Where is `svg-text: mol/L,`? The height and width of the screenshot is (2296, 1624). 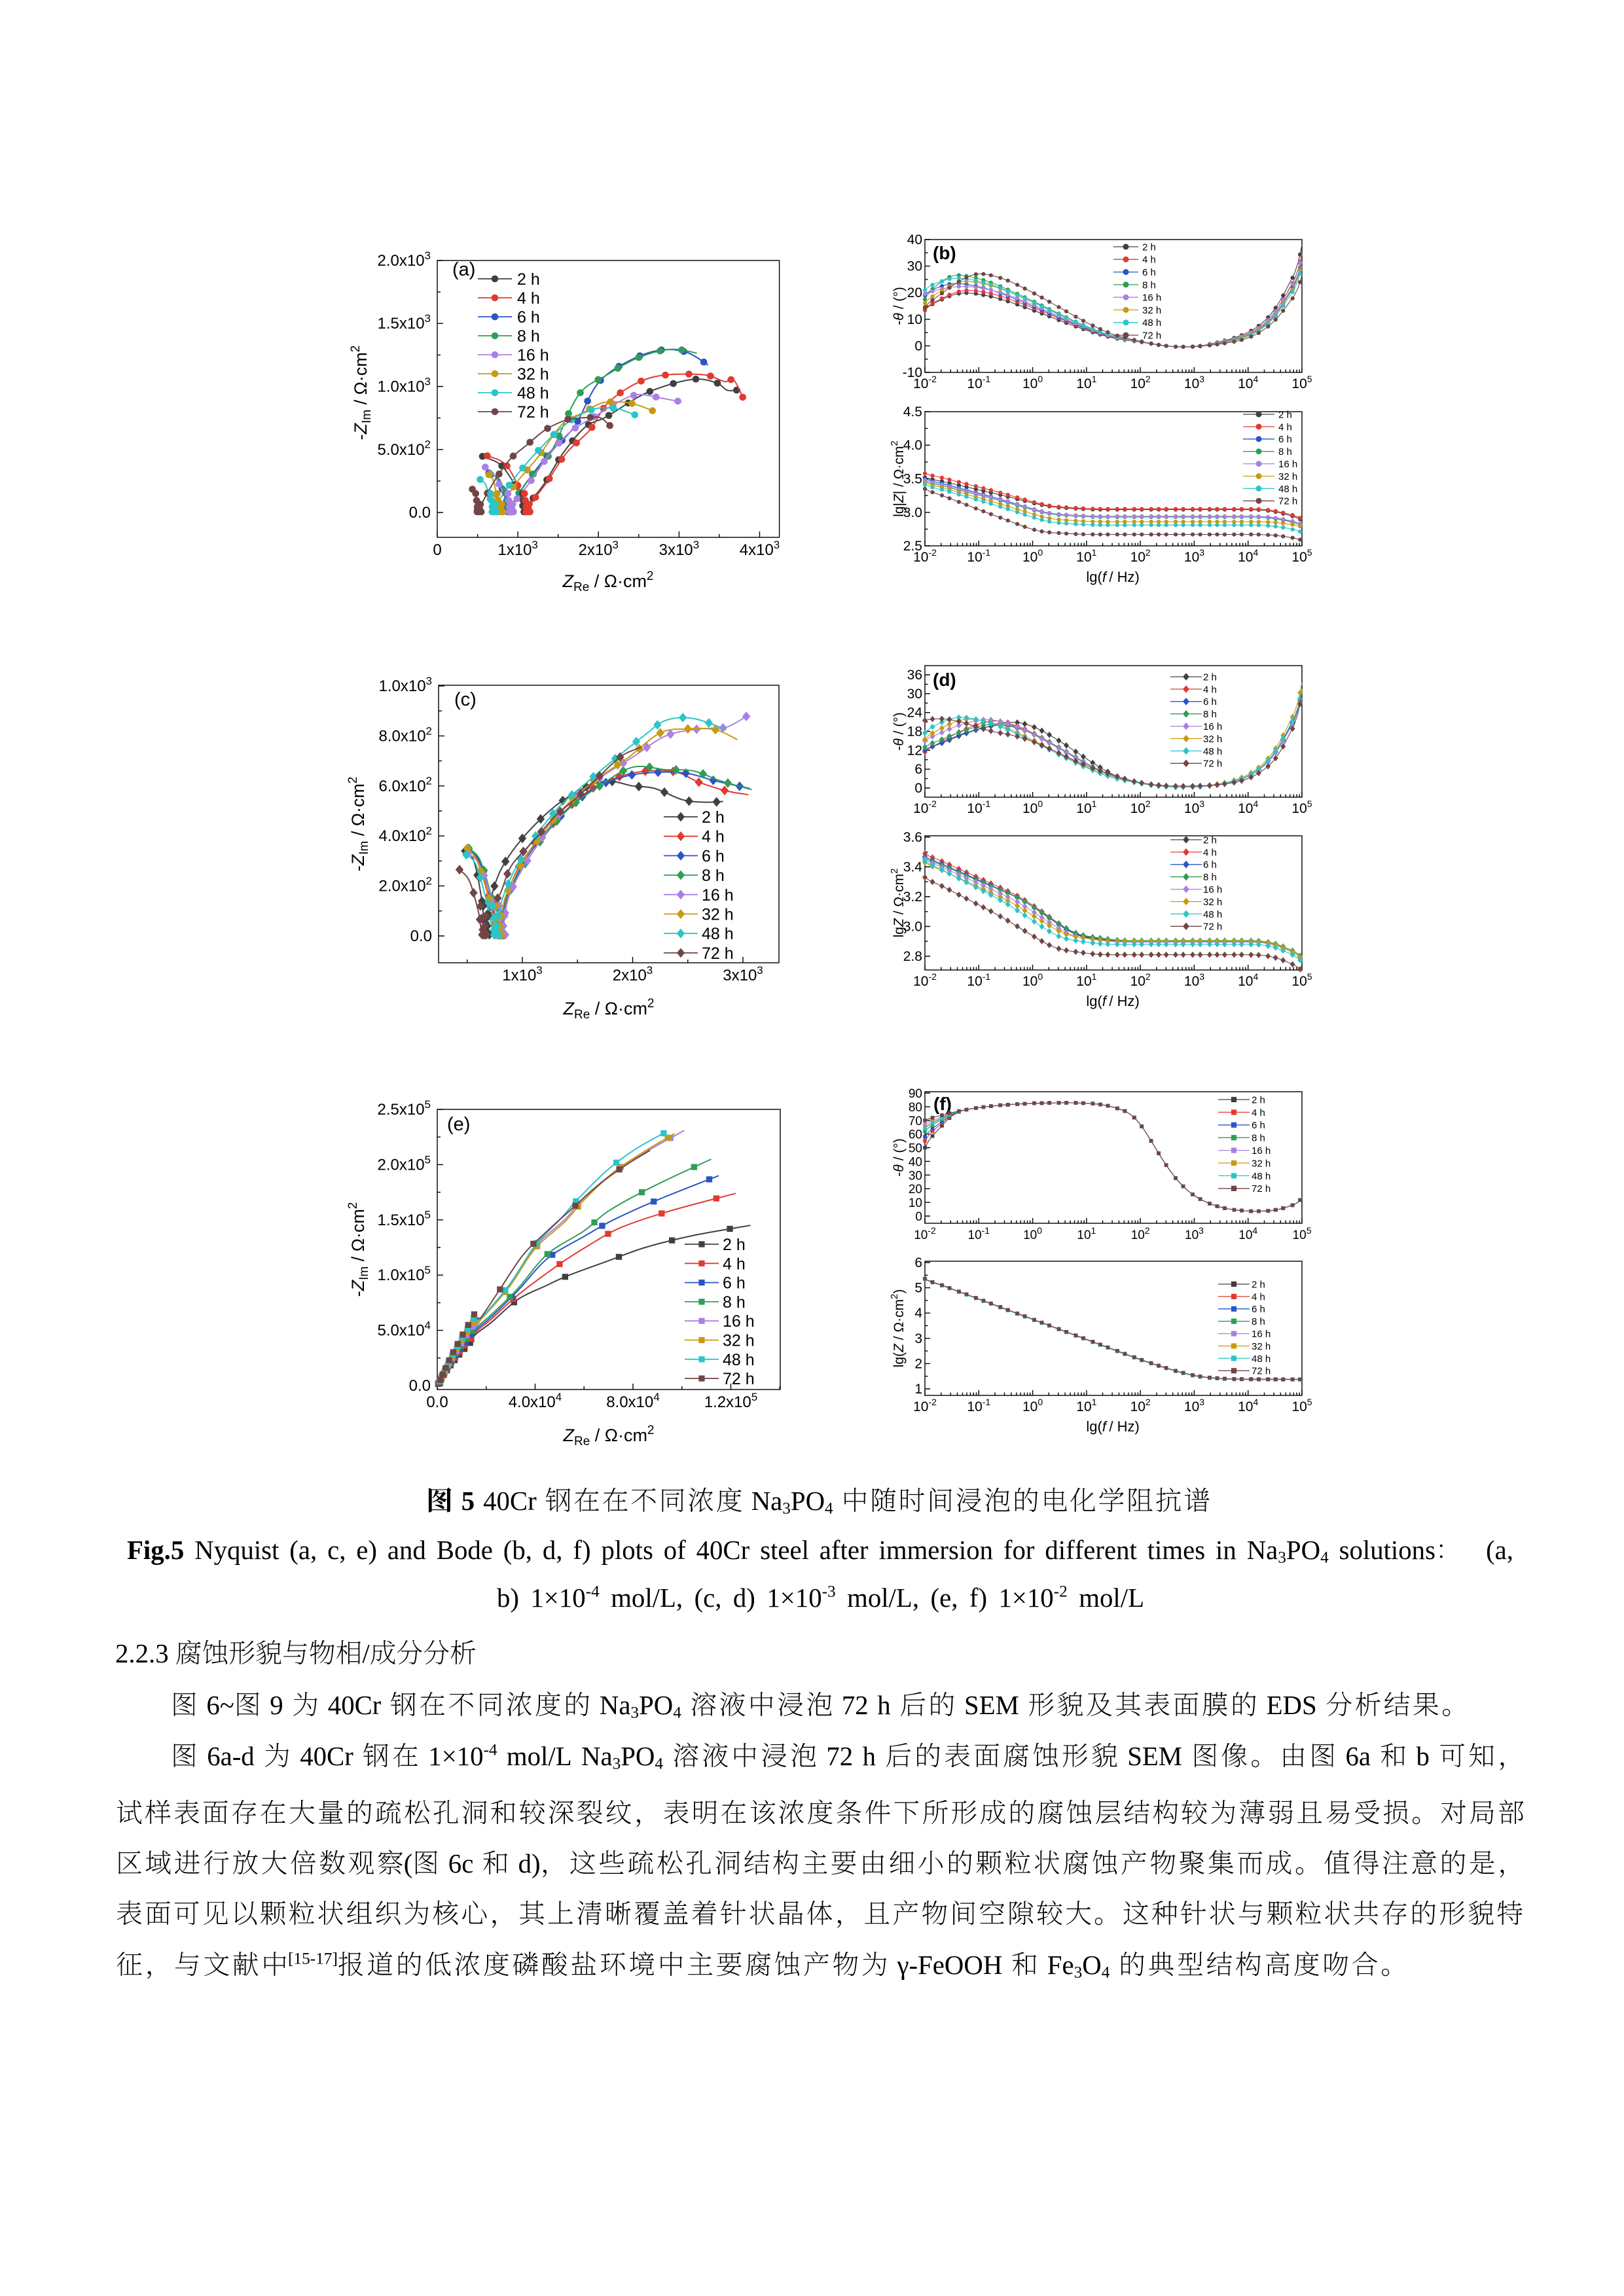
svg-text: mol/L, is located at coordinates (647, 1598).